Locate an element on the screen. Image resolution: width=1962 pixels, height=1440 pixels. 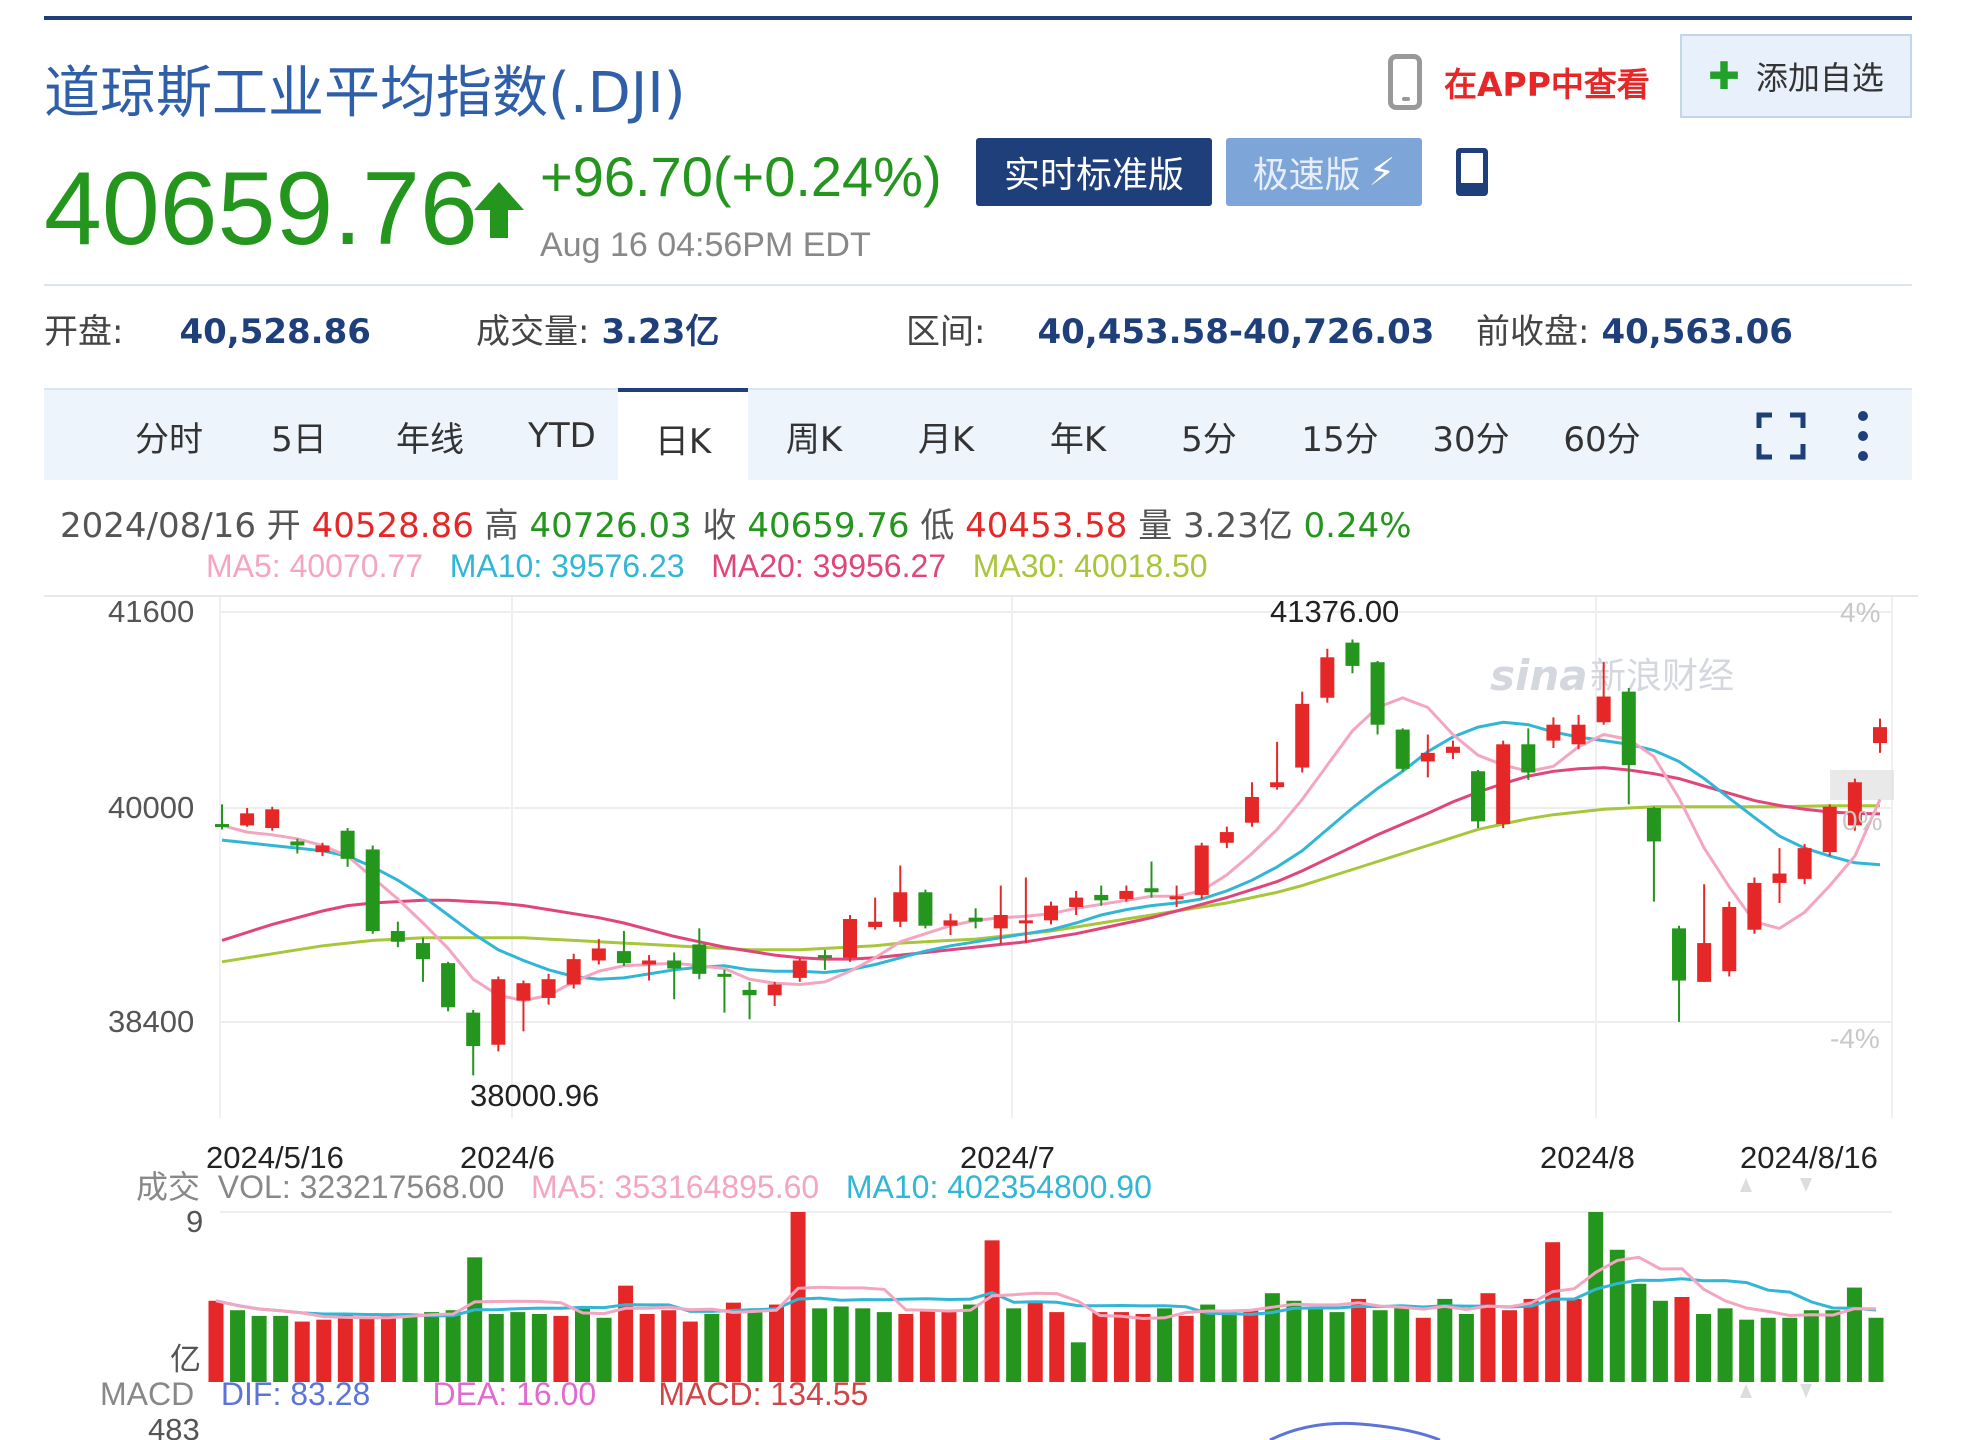
tab-daily-k: 日K is located at coordinates (683, 436).